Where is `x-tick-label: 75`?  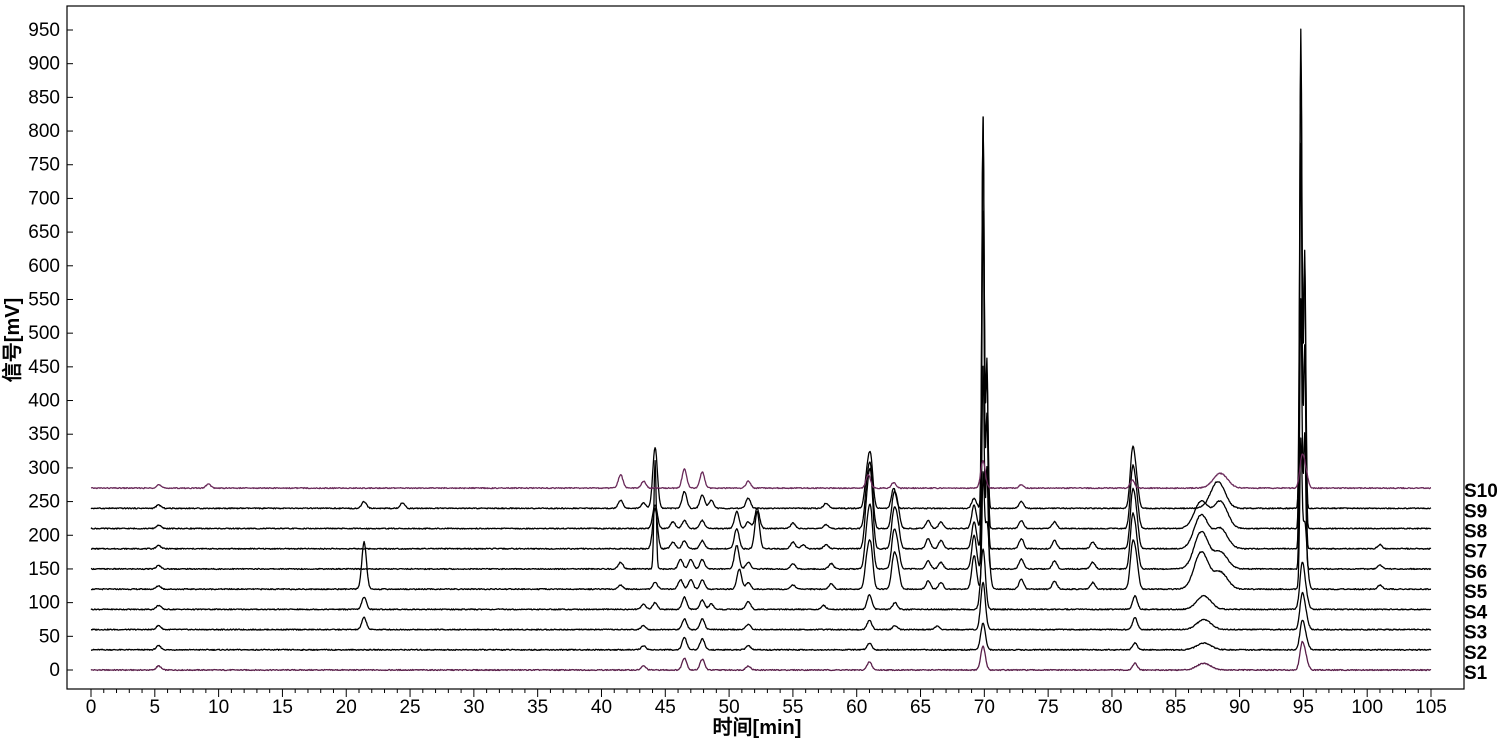 x-tick-label: 75 is located at coordinates (1048, 707).